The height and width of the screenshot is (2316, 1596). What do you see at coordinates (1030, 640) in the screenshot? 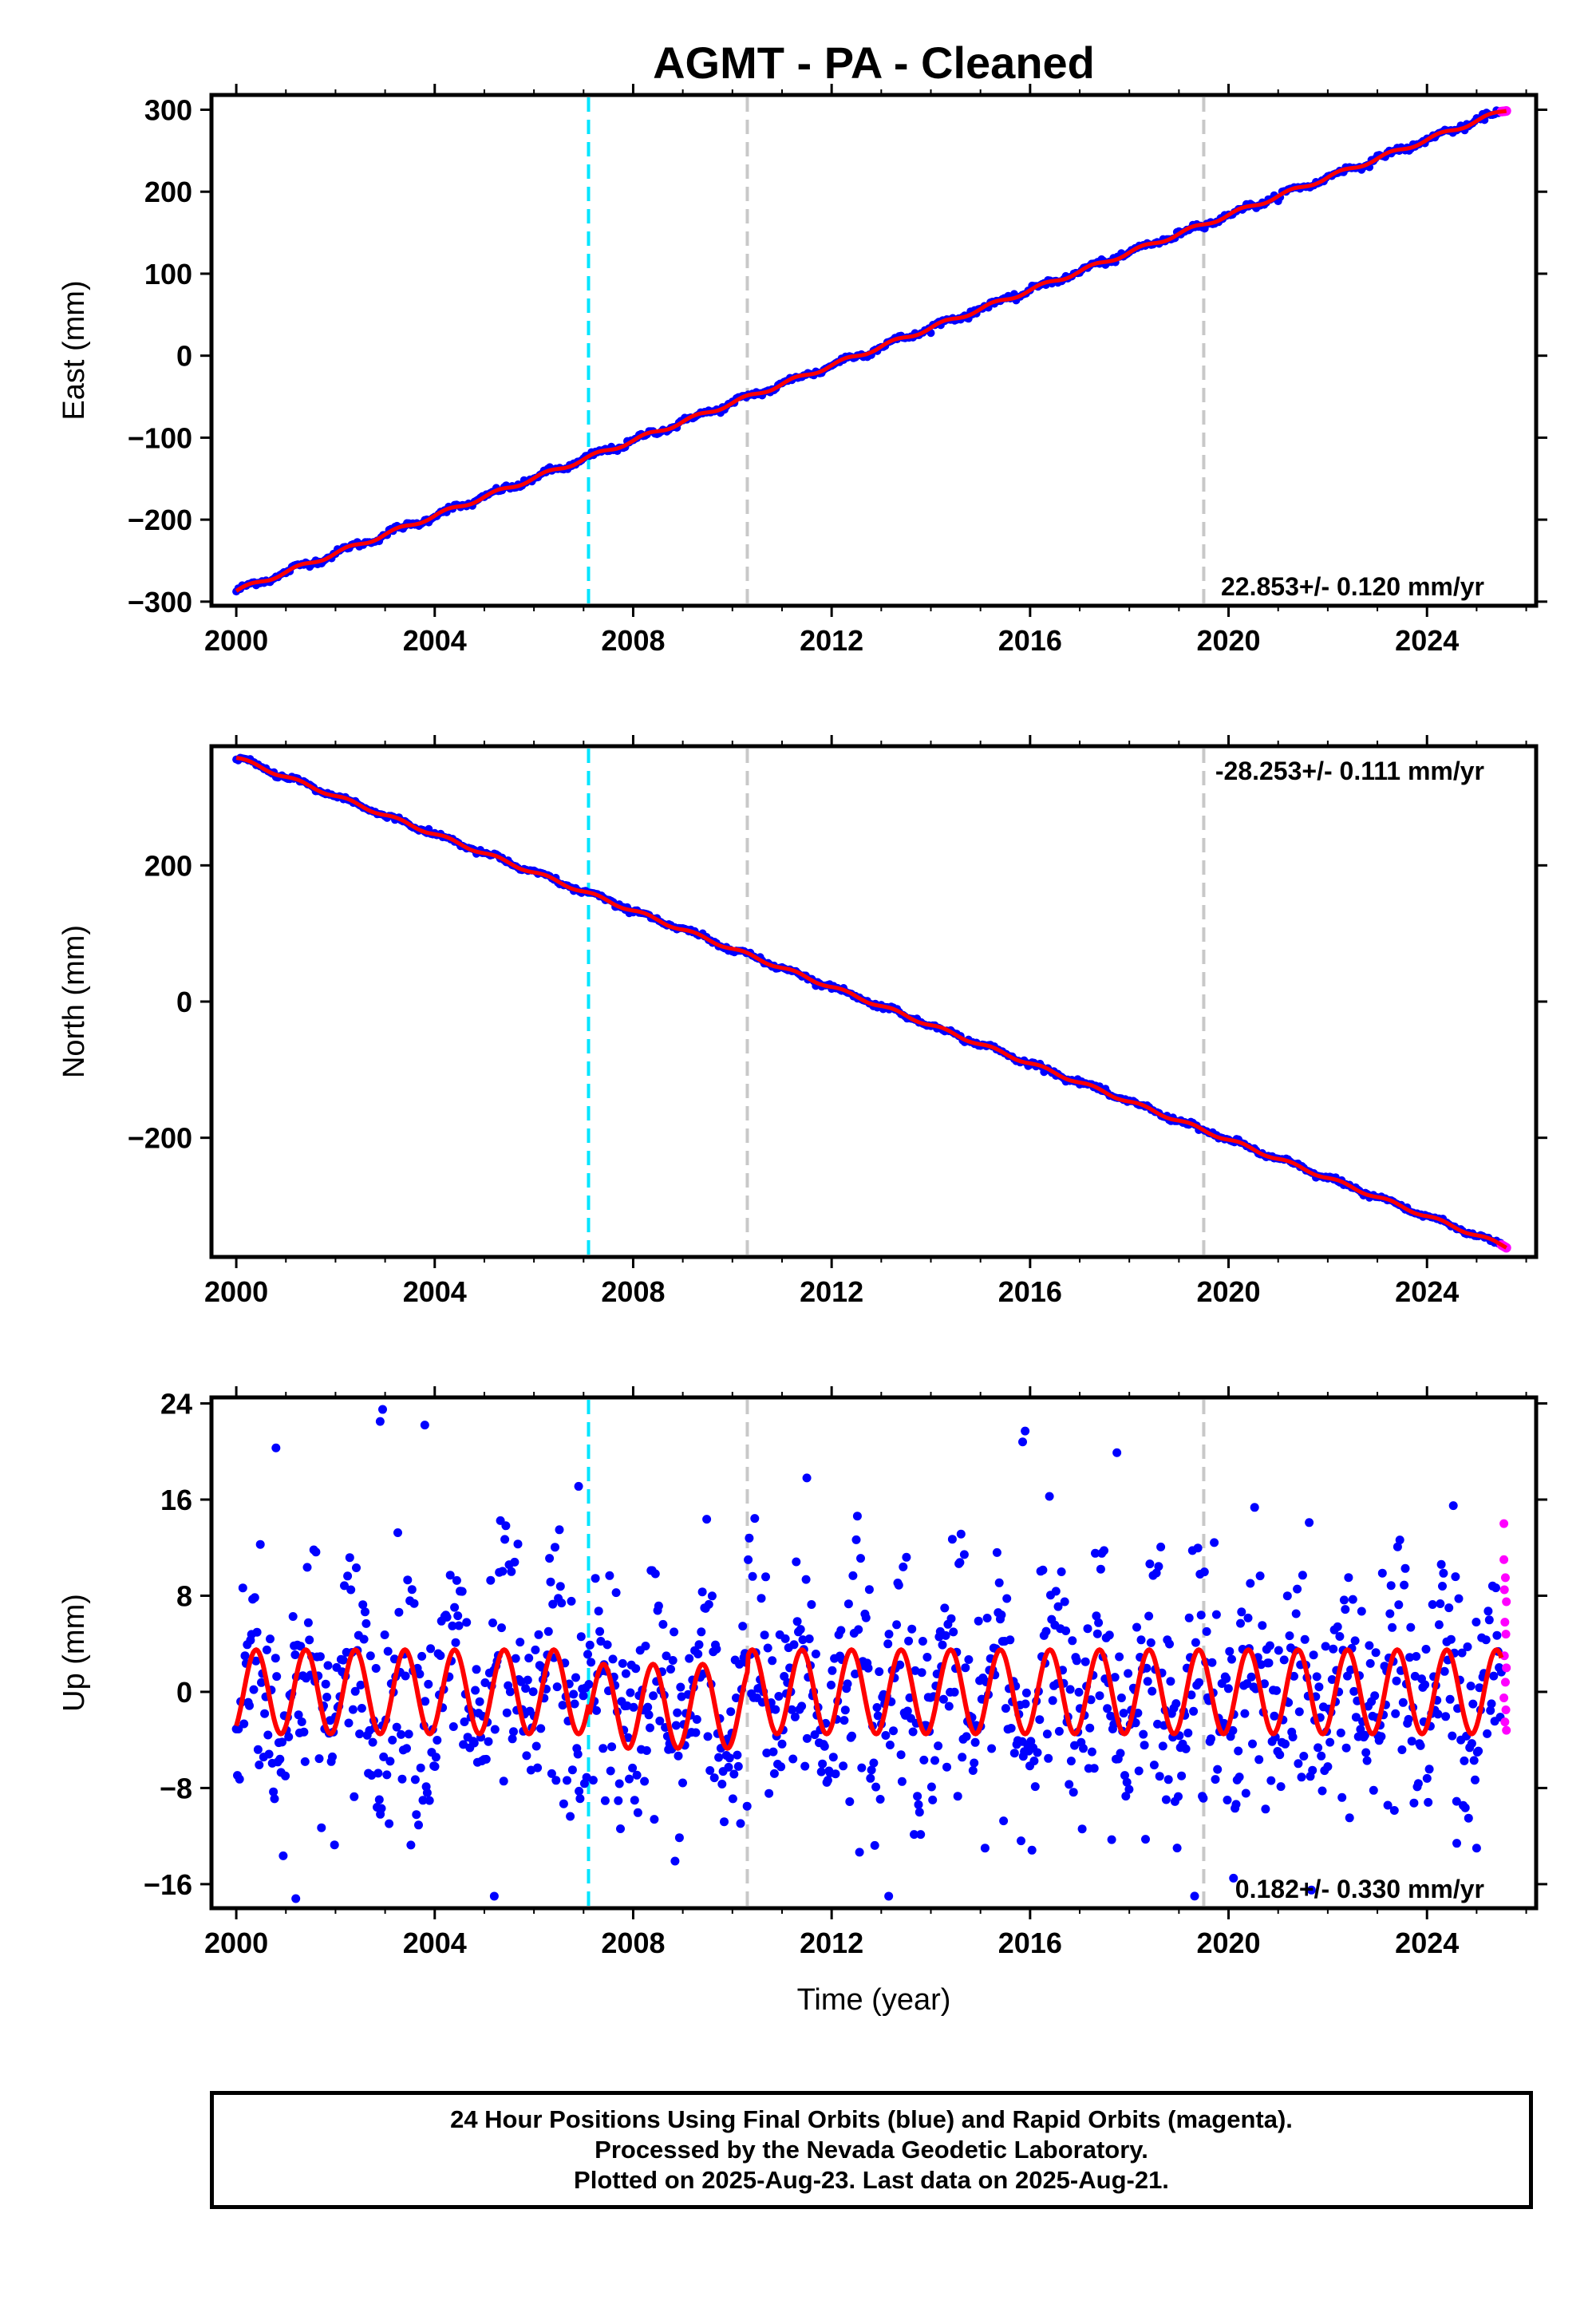
I see `x-tick-label: 2016` at bounding box center [1030, 640].